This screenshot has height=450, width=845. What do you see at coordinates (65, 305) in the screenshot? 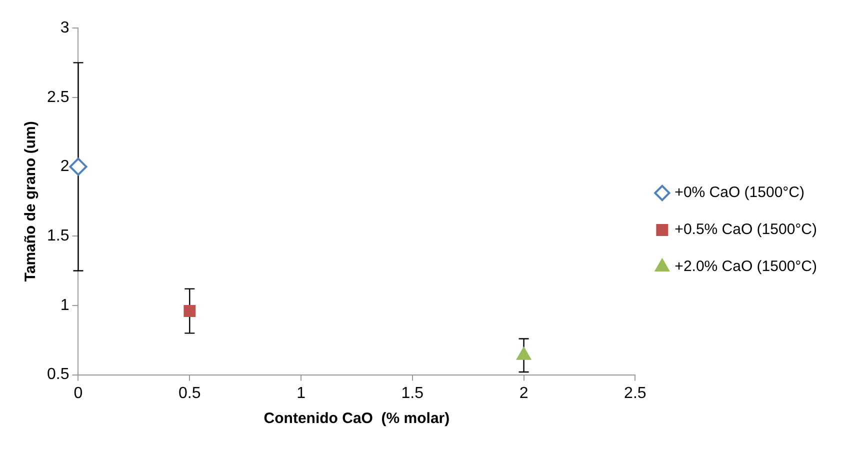
I see `y-tick-label: 1` at bounding box center [65, 305].